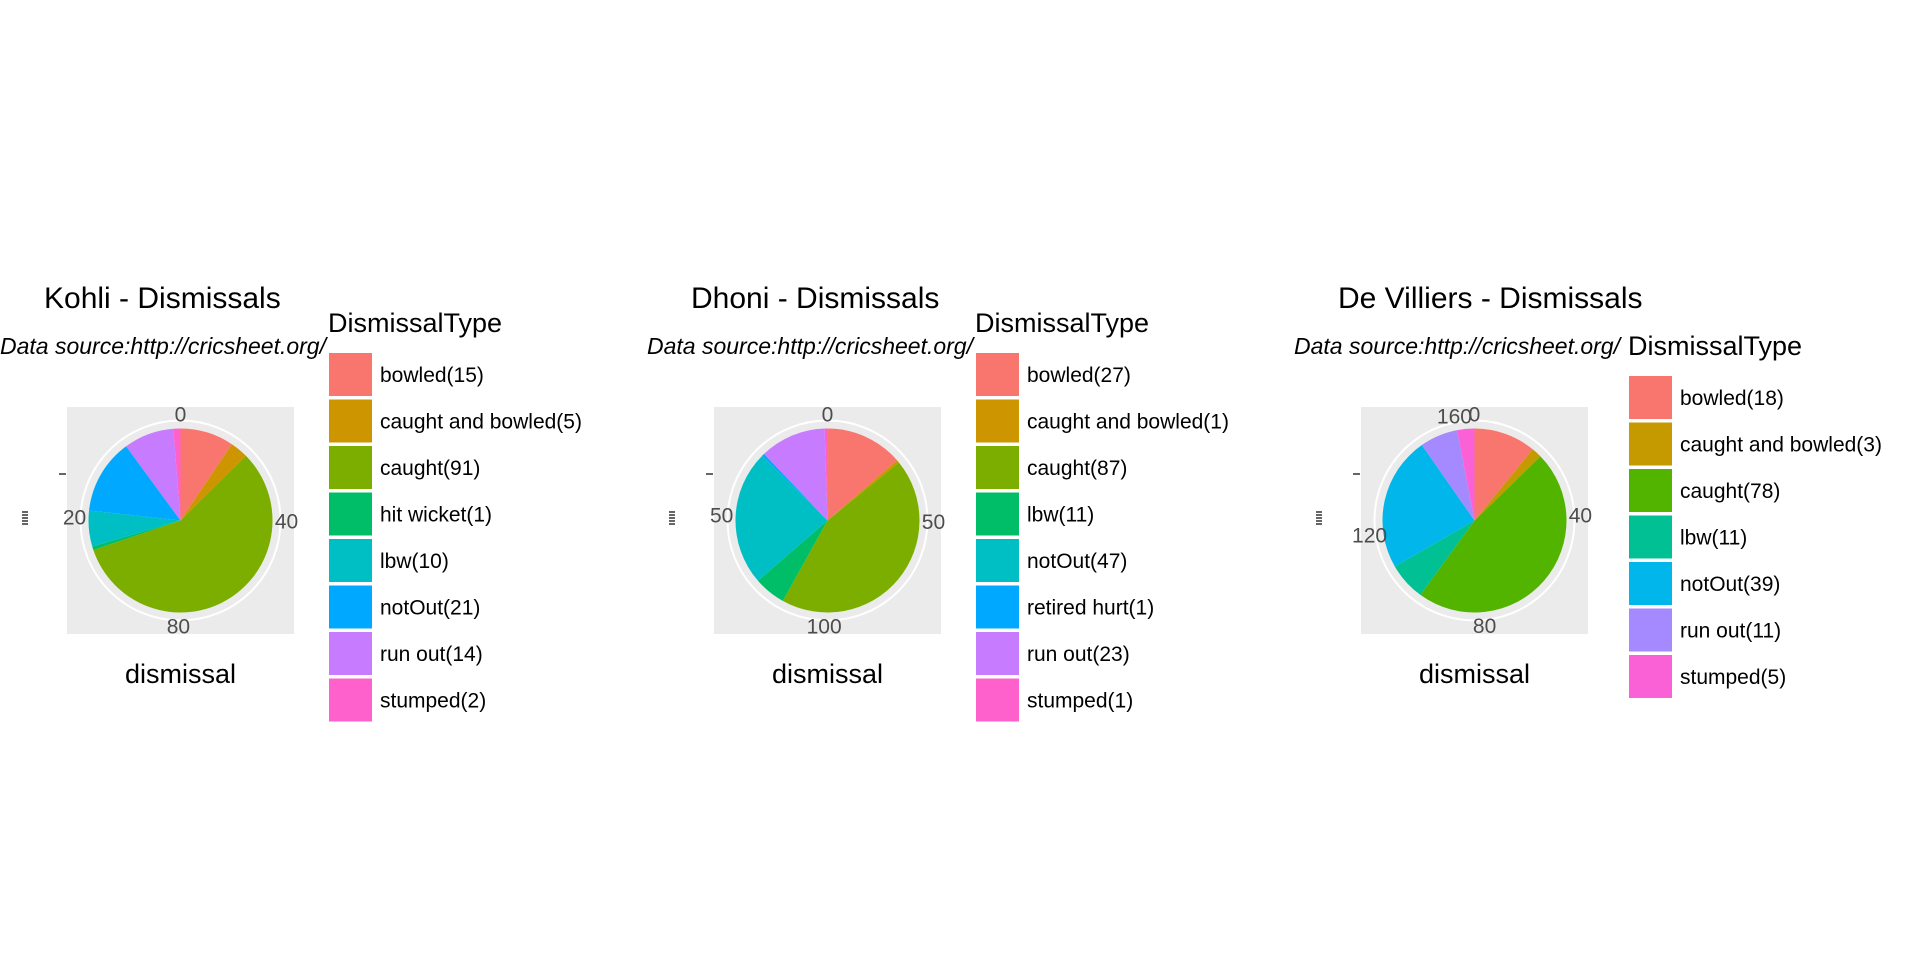 This screenshot has height=960, width=1920. What do you see at coordinates (433, 701) in the screenshot?
I see `legend-label: stumped(2)` at bounding box center [433, 701].